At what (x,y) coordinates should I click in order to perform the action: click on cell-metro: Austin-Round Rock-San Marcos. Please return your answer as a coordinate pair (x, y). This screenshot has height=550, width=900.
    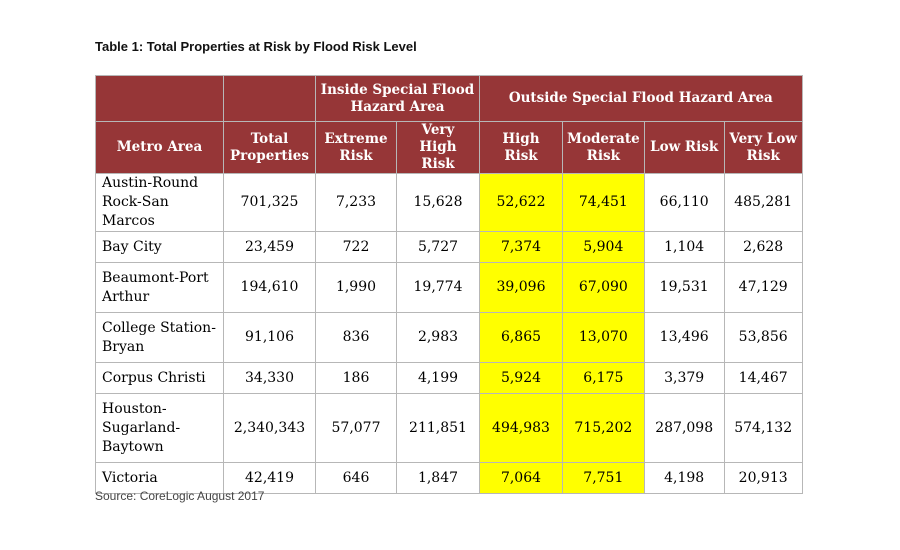
    Looking at the image, I should click on (159, 202).